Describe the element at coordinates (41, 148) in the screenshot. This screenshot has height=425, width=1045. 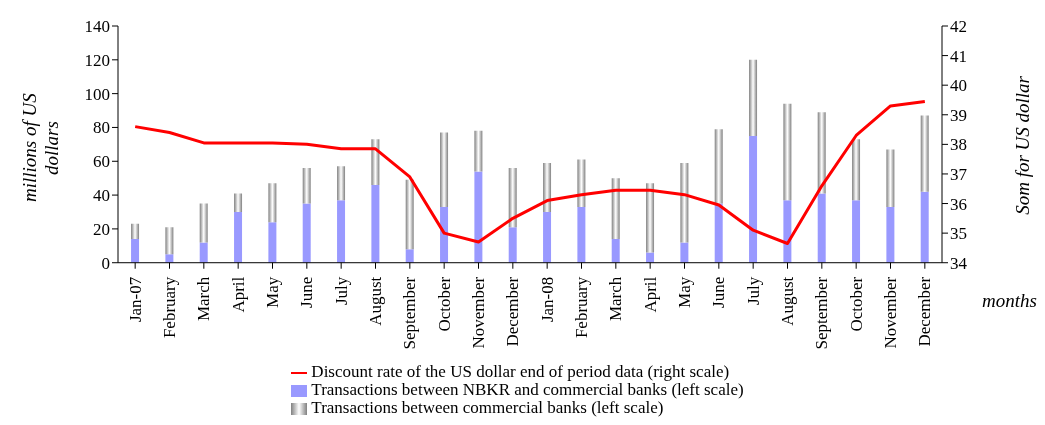
I see `y-axis-title: millions of US dollars` at that location.